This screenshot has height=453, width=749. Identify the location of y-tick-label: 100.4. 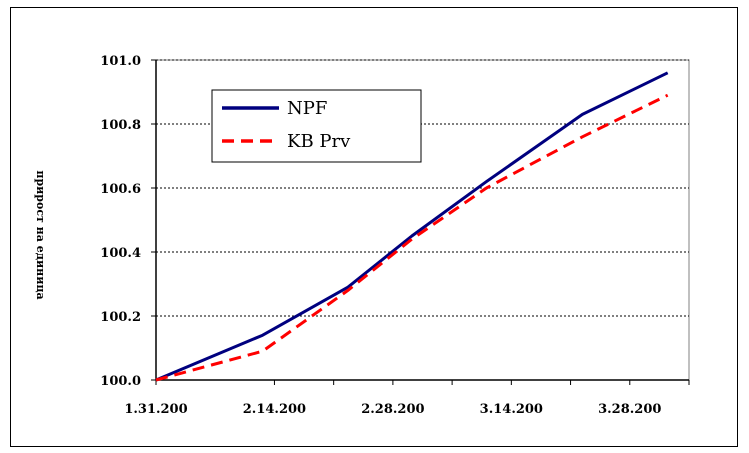
(120, 253).